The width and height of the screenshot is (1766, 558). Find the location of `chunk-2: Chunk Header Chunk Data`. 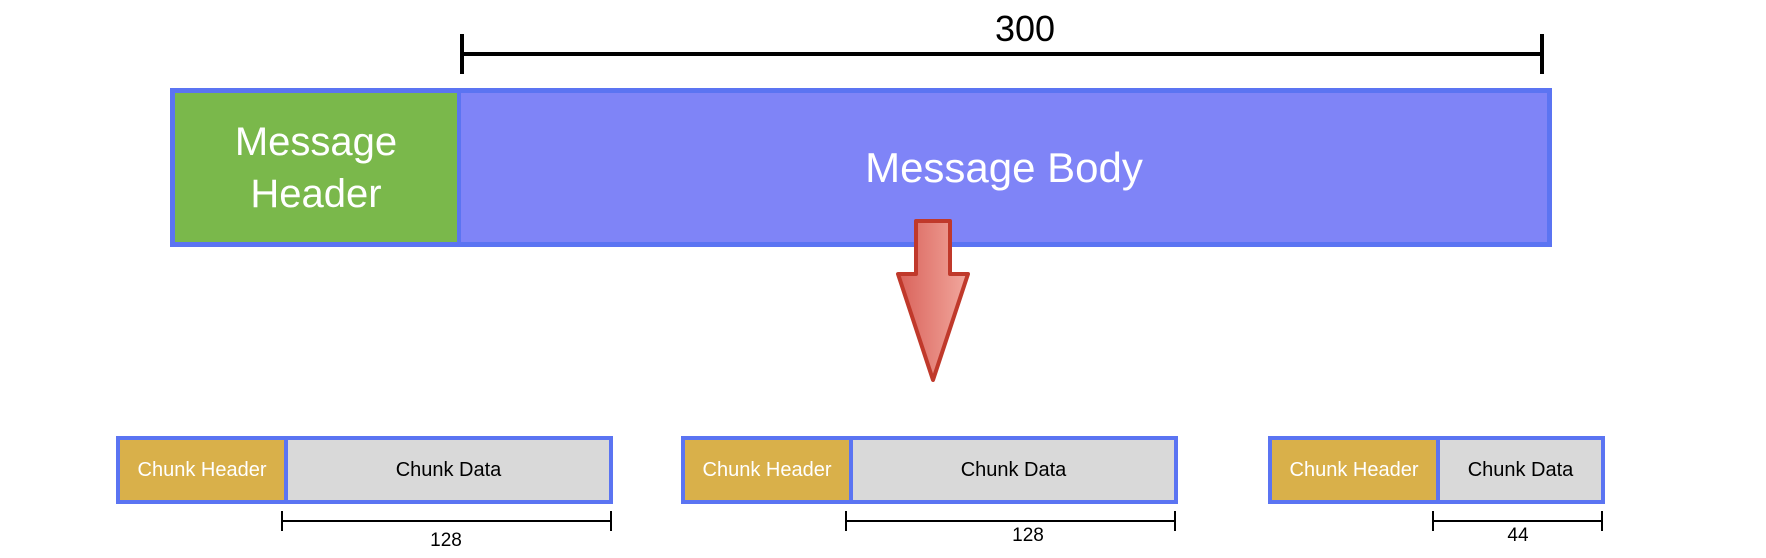

chunk-2: Chunk Header Chunk Data is located at coordinates (929, 470).